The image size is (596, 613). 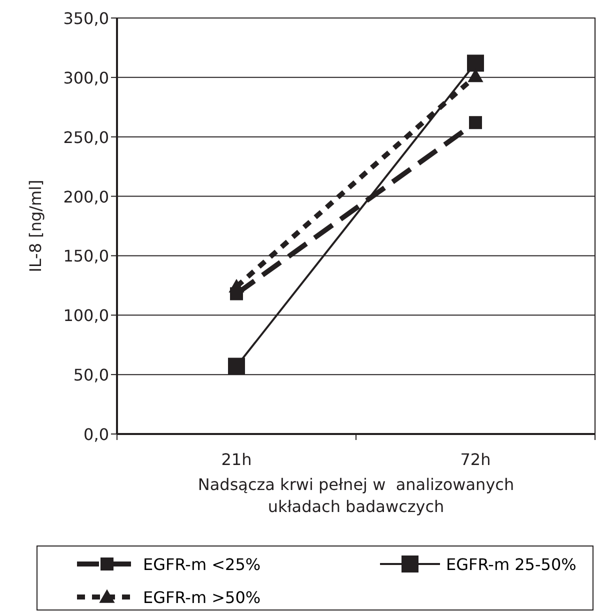 What do you see at coordinates (35, 226) in the screenshot?
I see `y-axis-title: IL-8 [ng/ml]` at bounding box center [35, 226].